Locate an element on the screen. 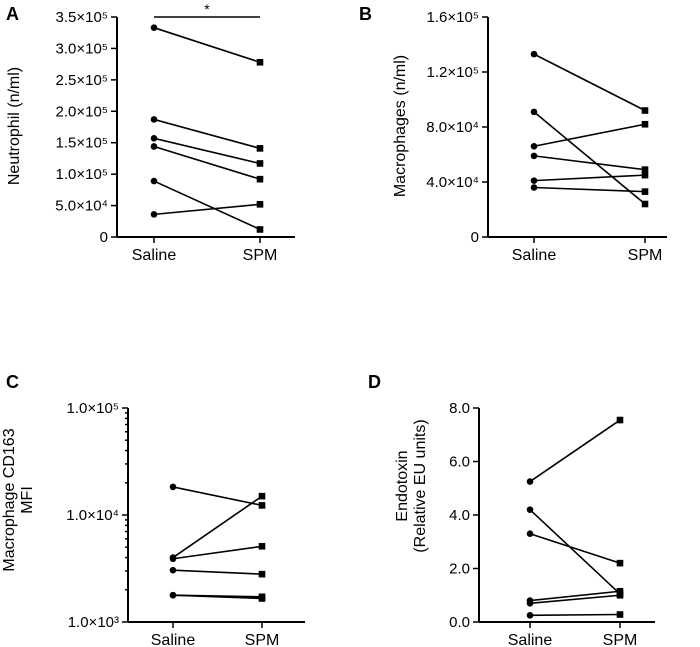 Image resolution: width=700 pixels, height=647 pixels. panel-b-letter: B is located at coordinates (365, 14).